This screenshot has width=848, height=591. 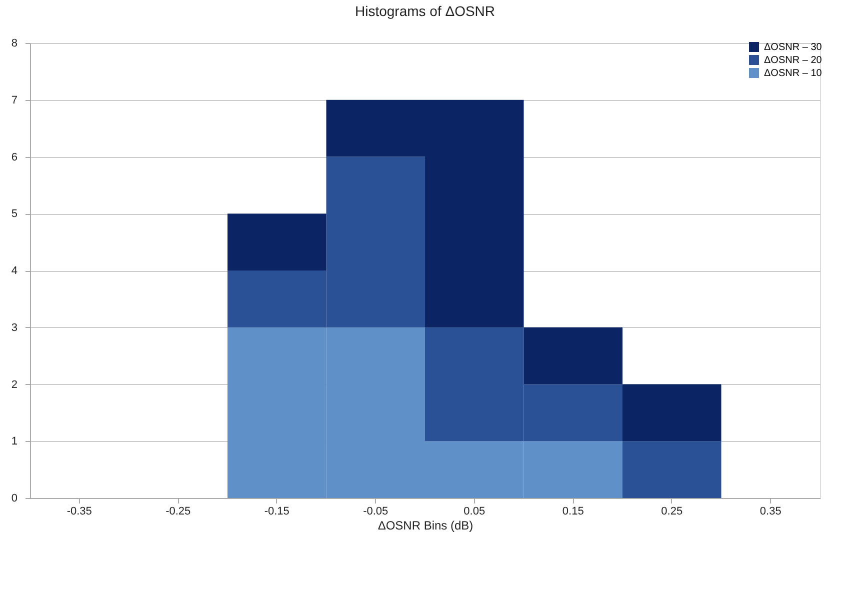 I want to click on x-tick-label: 0.15, so click(x=573, y=512).